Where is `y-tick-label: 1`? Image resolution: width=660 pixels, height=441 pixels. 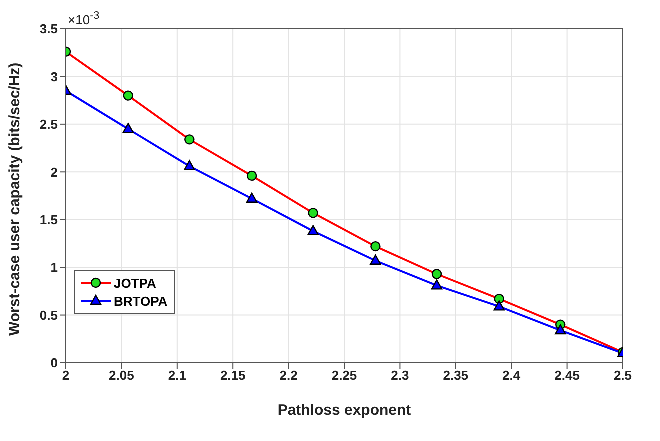 y-tick-label: 1 is located at coordinates (54, 268).